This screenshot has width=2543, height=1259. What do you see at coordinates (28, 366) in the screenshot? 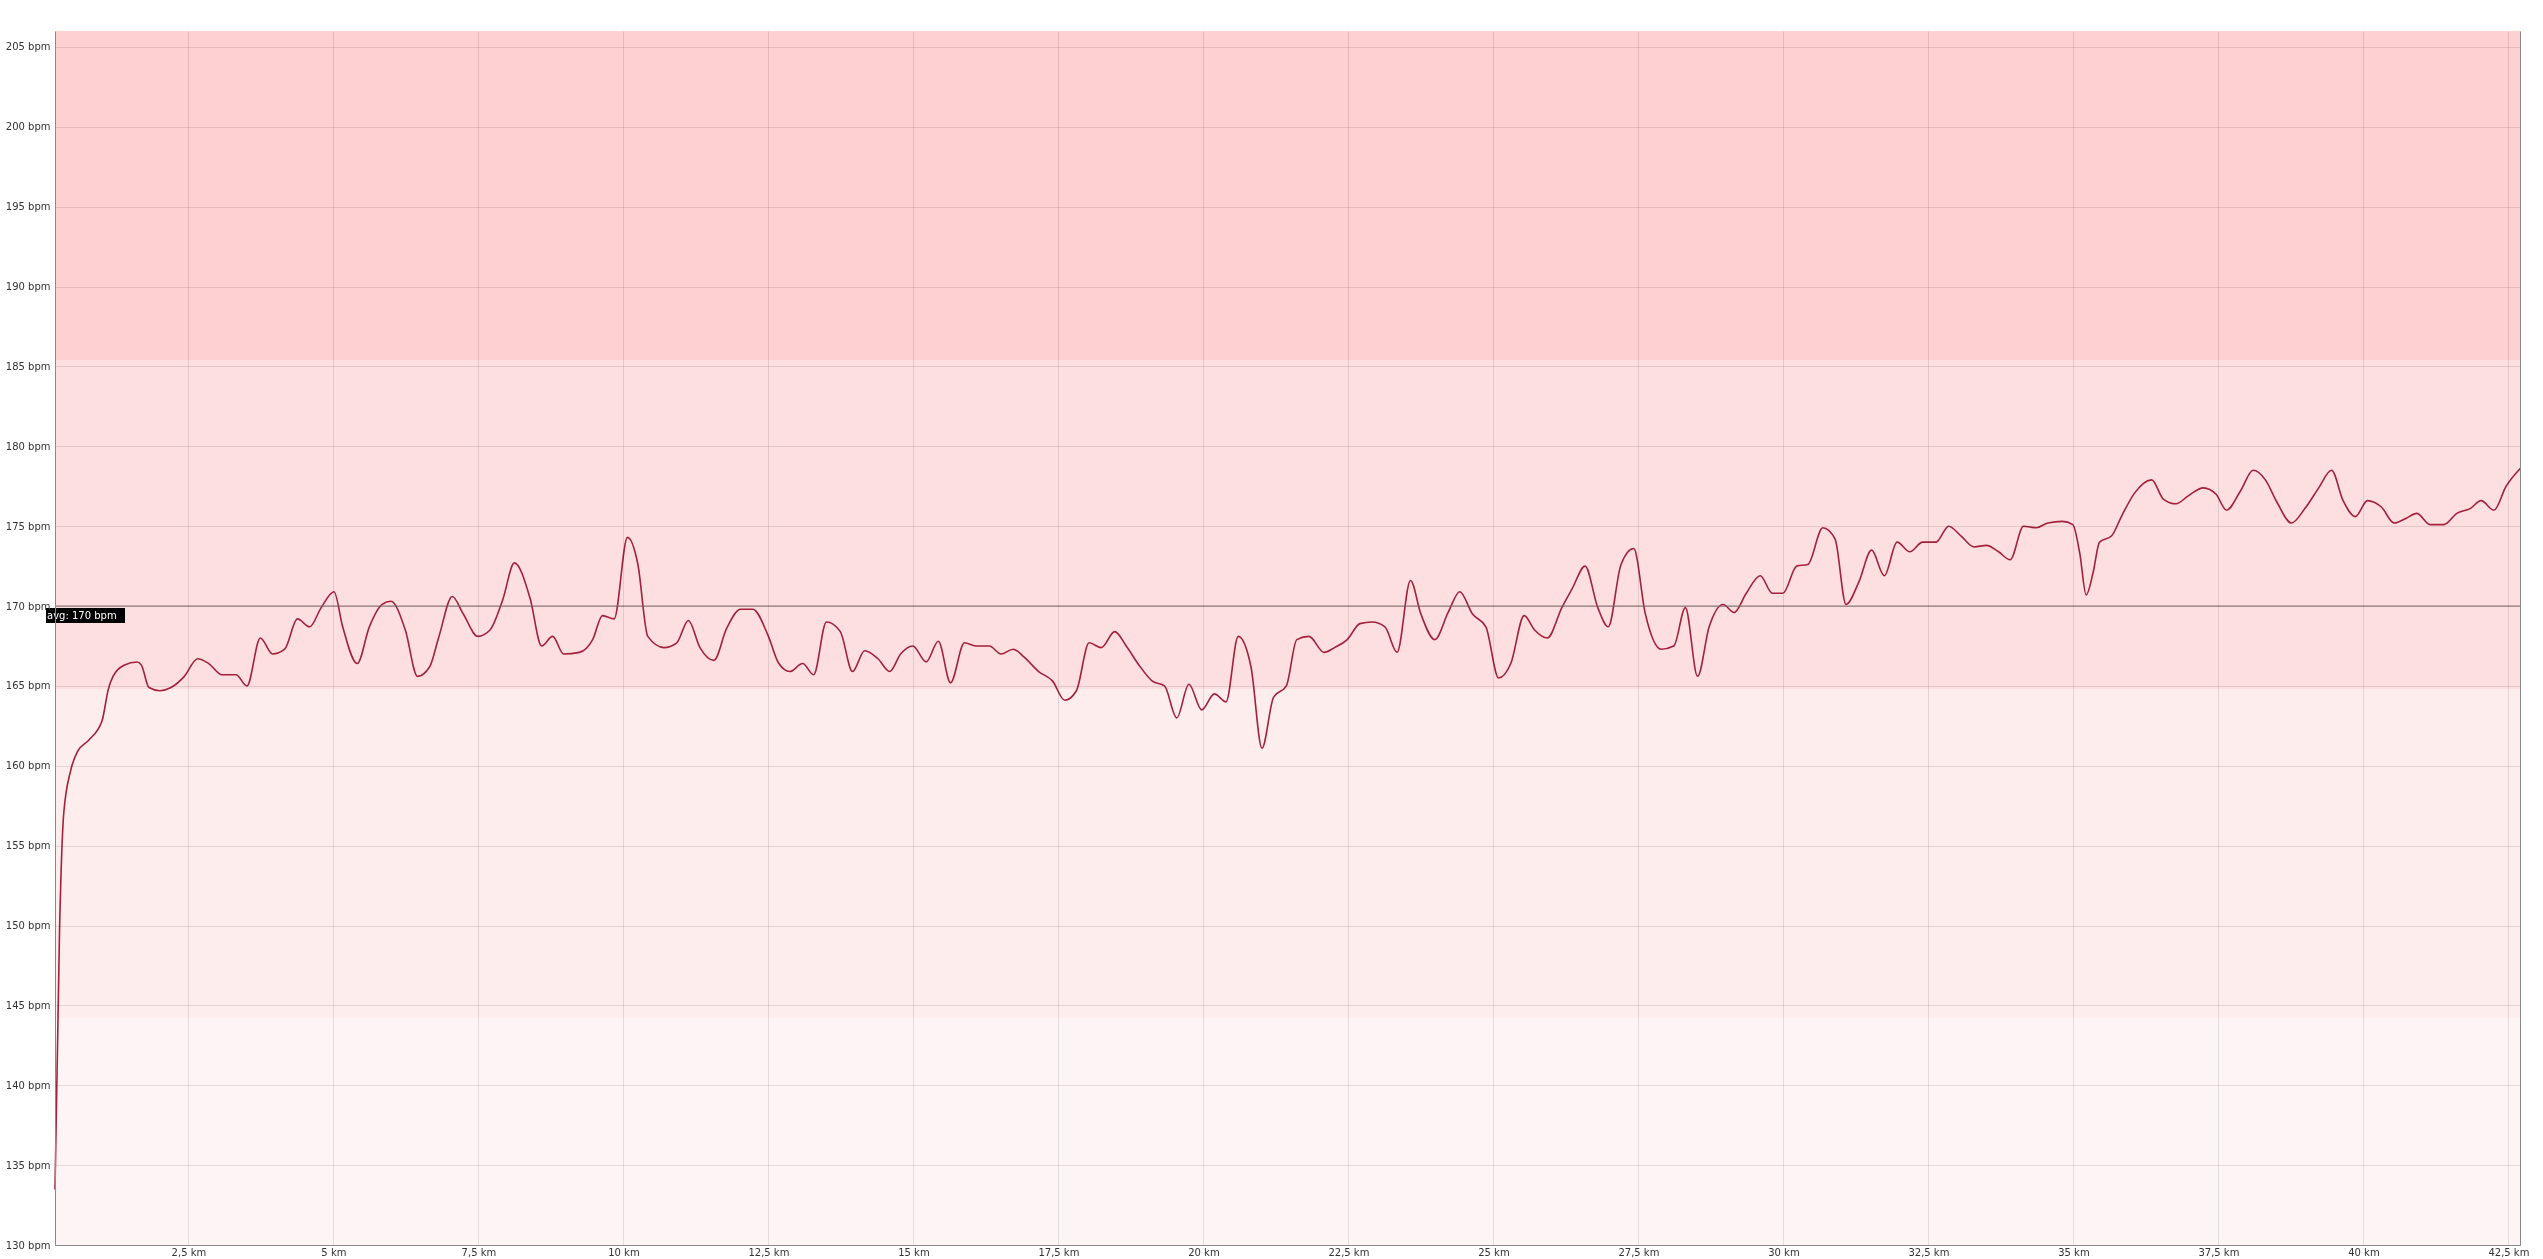
I see `y-tick-label: 185 bpm` at bounding box center [28, 366].